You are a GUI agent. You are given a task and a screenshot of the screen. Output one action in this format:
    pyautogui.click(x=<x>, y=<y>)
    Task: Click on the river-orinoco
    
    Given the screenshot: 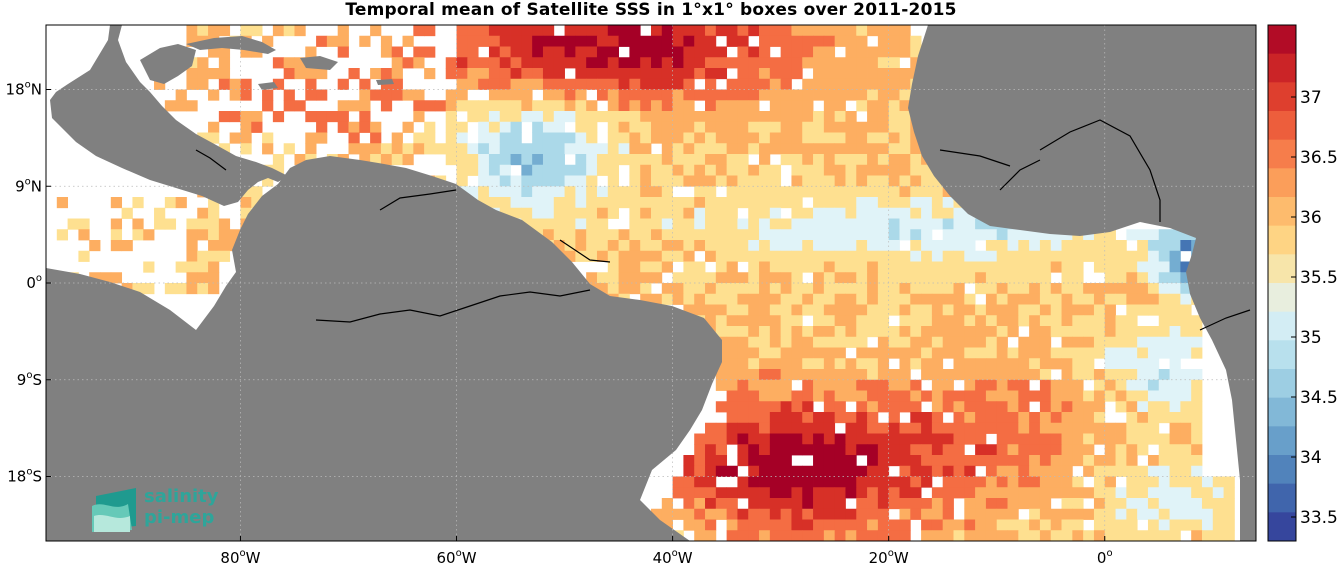 What is the action you would take?
    pyautogui.click(x=418, y=200)
    